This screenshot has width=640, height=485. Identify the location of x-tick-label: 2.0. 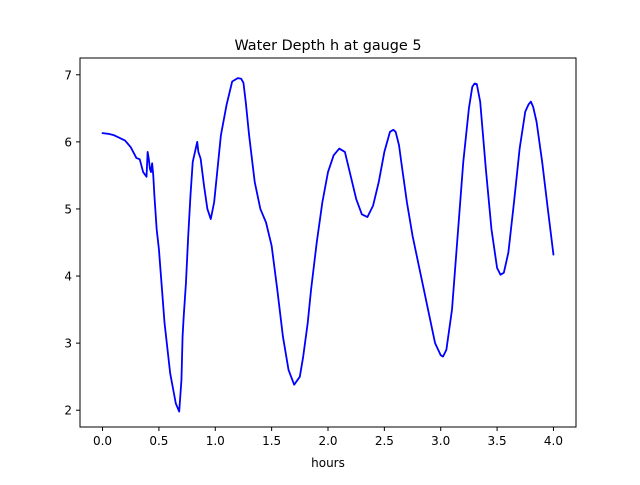
(327, 441).